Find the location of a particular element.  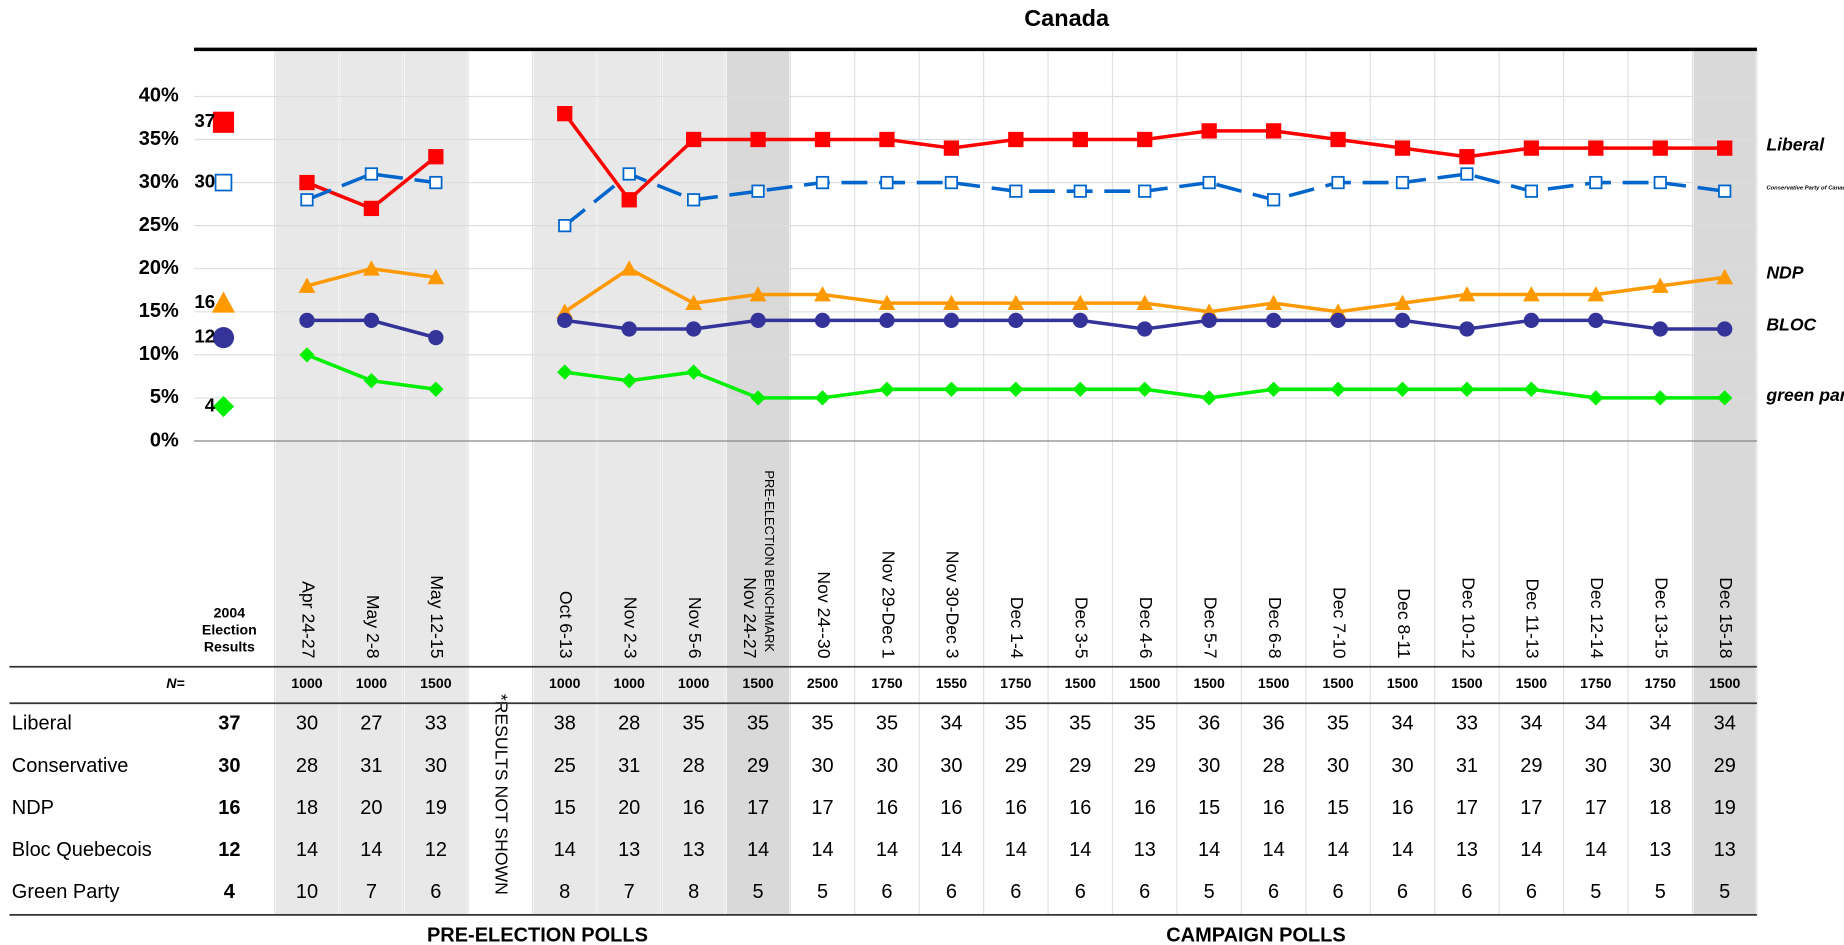

election-cell: 4 is located at coordinates (229, 892).